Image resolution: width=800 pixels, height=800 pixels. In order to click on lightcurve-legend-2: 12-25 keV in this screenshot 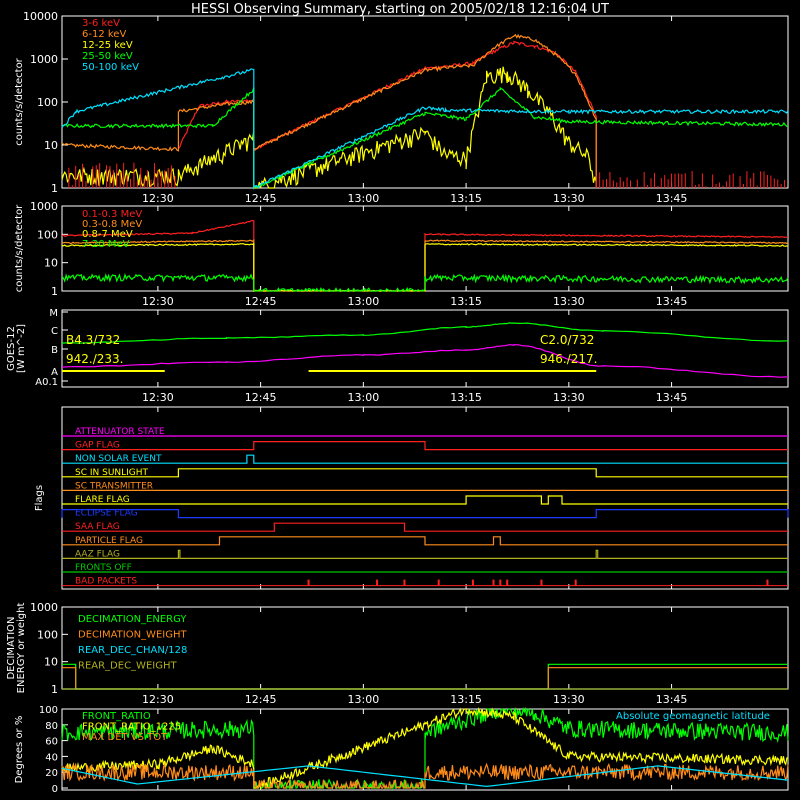, I will do `click(107, 45)`.